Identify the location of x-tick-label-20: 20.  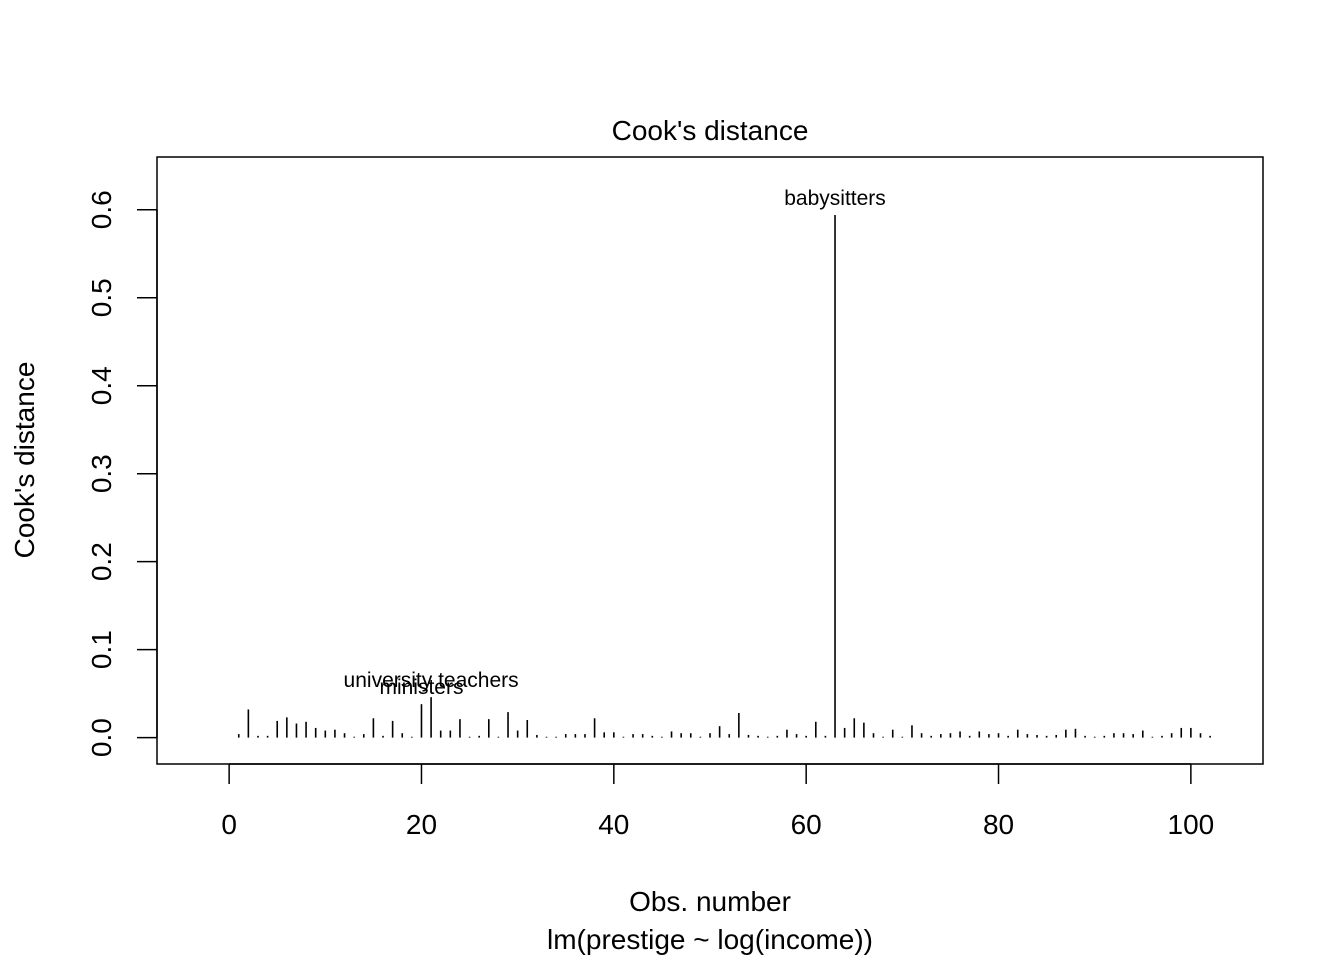
(421, 824).